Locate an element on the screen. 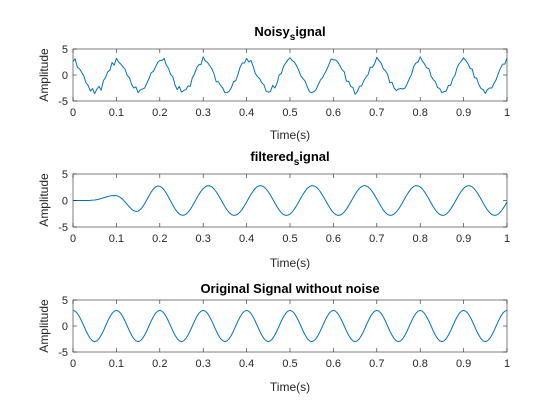  subplot-title: Original Signal without noise is located at coordinates (289, 288).